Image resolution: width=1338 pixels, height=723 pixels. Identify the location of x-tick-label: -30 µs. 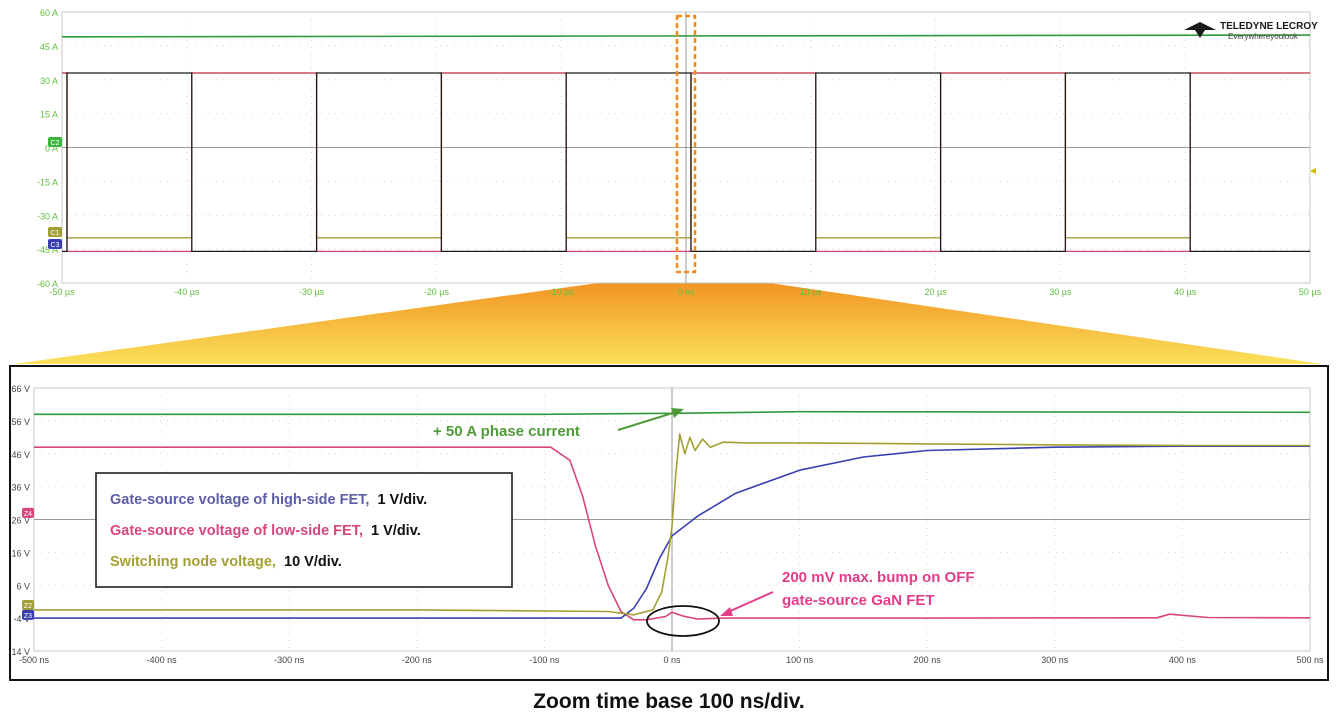
(312, 292).